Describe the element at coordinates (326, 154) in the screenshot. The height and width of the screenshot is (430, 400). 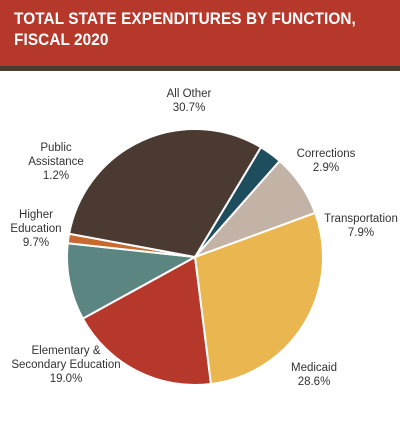
I see `slice-name-label: Corrections` at that location.